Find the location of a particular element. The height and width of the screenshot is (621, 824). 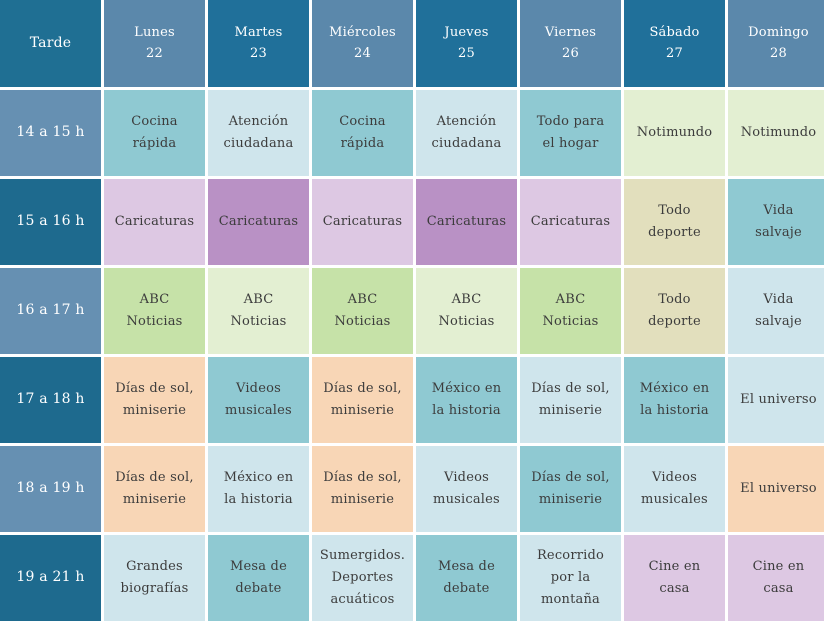

header-day-wednesday: Miércoles 24 is located at coordinates (362, 43).